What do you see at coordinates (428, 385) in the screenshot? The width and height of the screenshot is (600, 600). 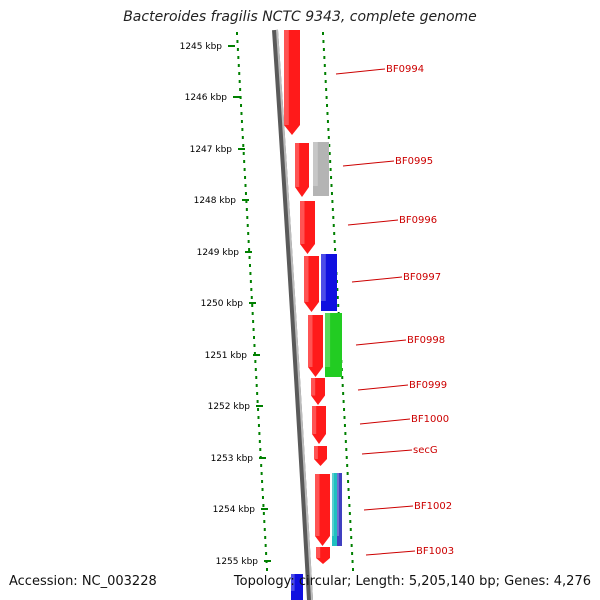 I see `gene-label: BF0999` at bounding box center [428, 385].